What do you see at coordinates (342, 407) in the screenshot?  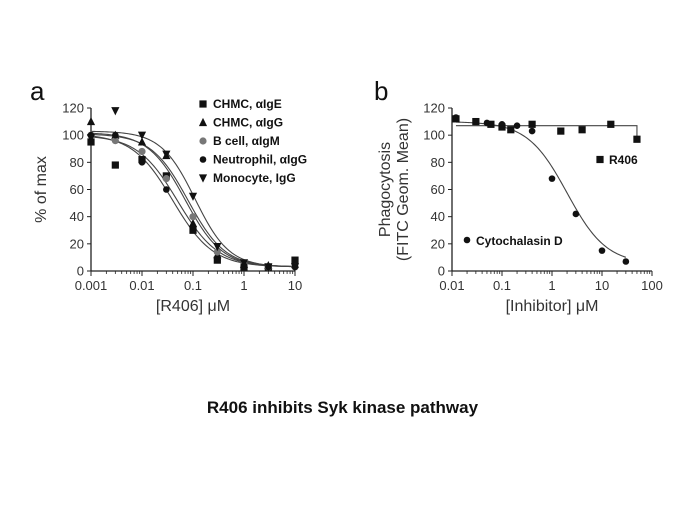 I see `figure-caption: R406 inhibits Syk kinase pathway` at bounding box center [342, 407].